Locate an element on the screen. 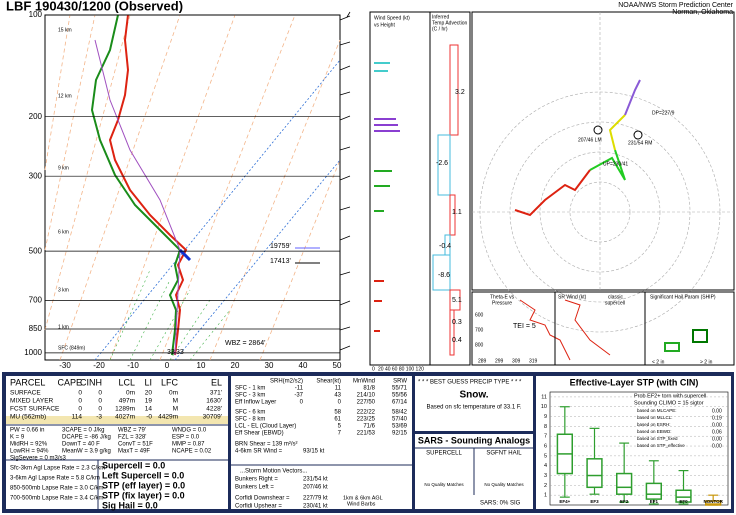 This screenshot has height=515, width=736. table-cell: 4228' is located at coordinates (214, 409).